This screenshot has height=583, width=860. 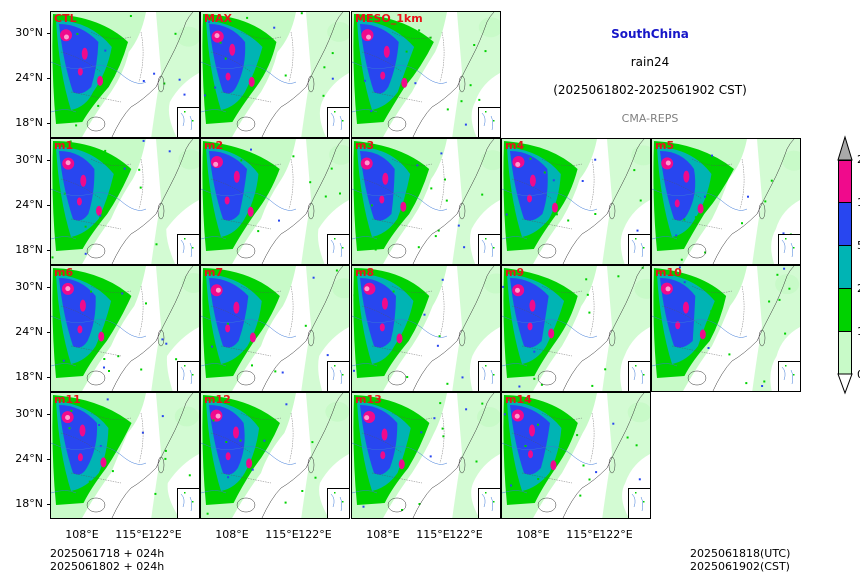 What do you see at coordinates (858, 288) in the screenshot?
I see `colorbar-level-label: 25` at bounding box center [858, 288].